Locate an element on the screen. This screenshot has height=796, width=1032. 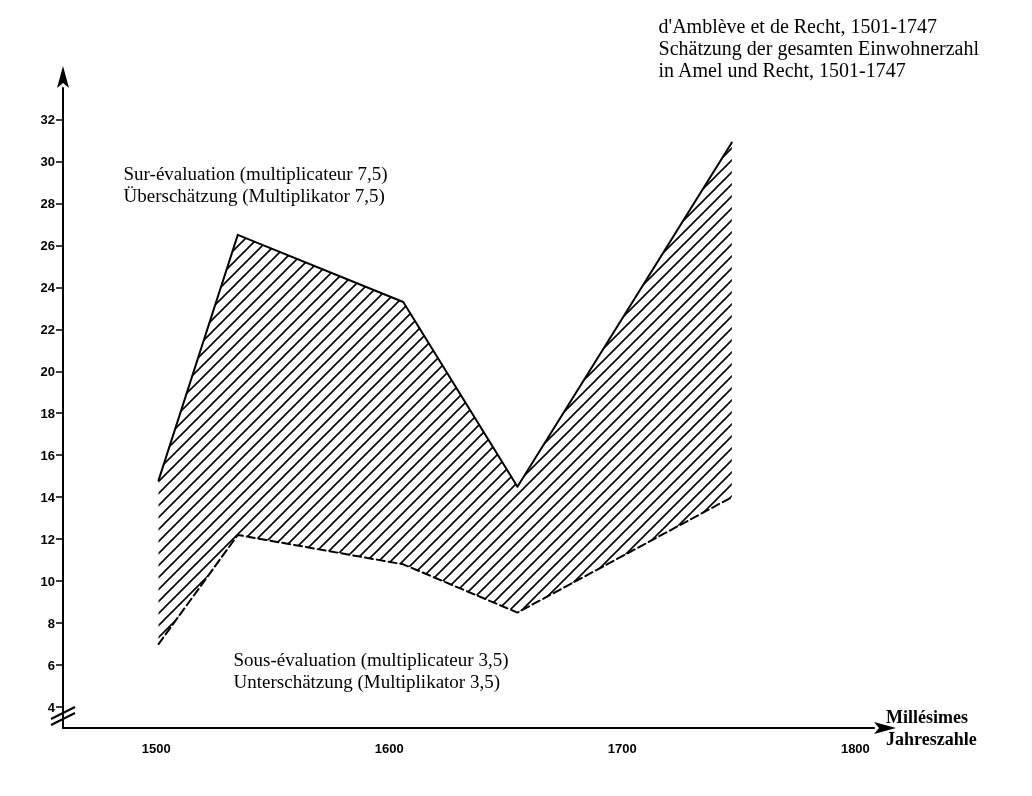
y-tick-label: 32 is located at coordinates (47, 119).